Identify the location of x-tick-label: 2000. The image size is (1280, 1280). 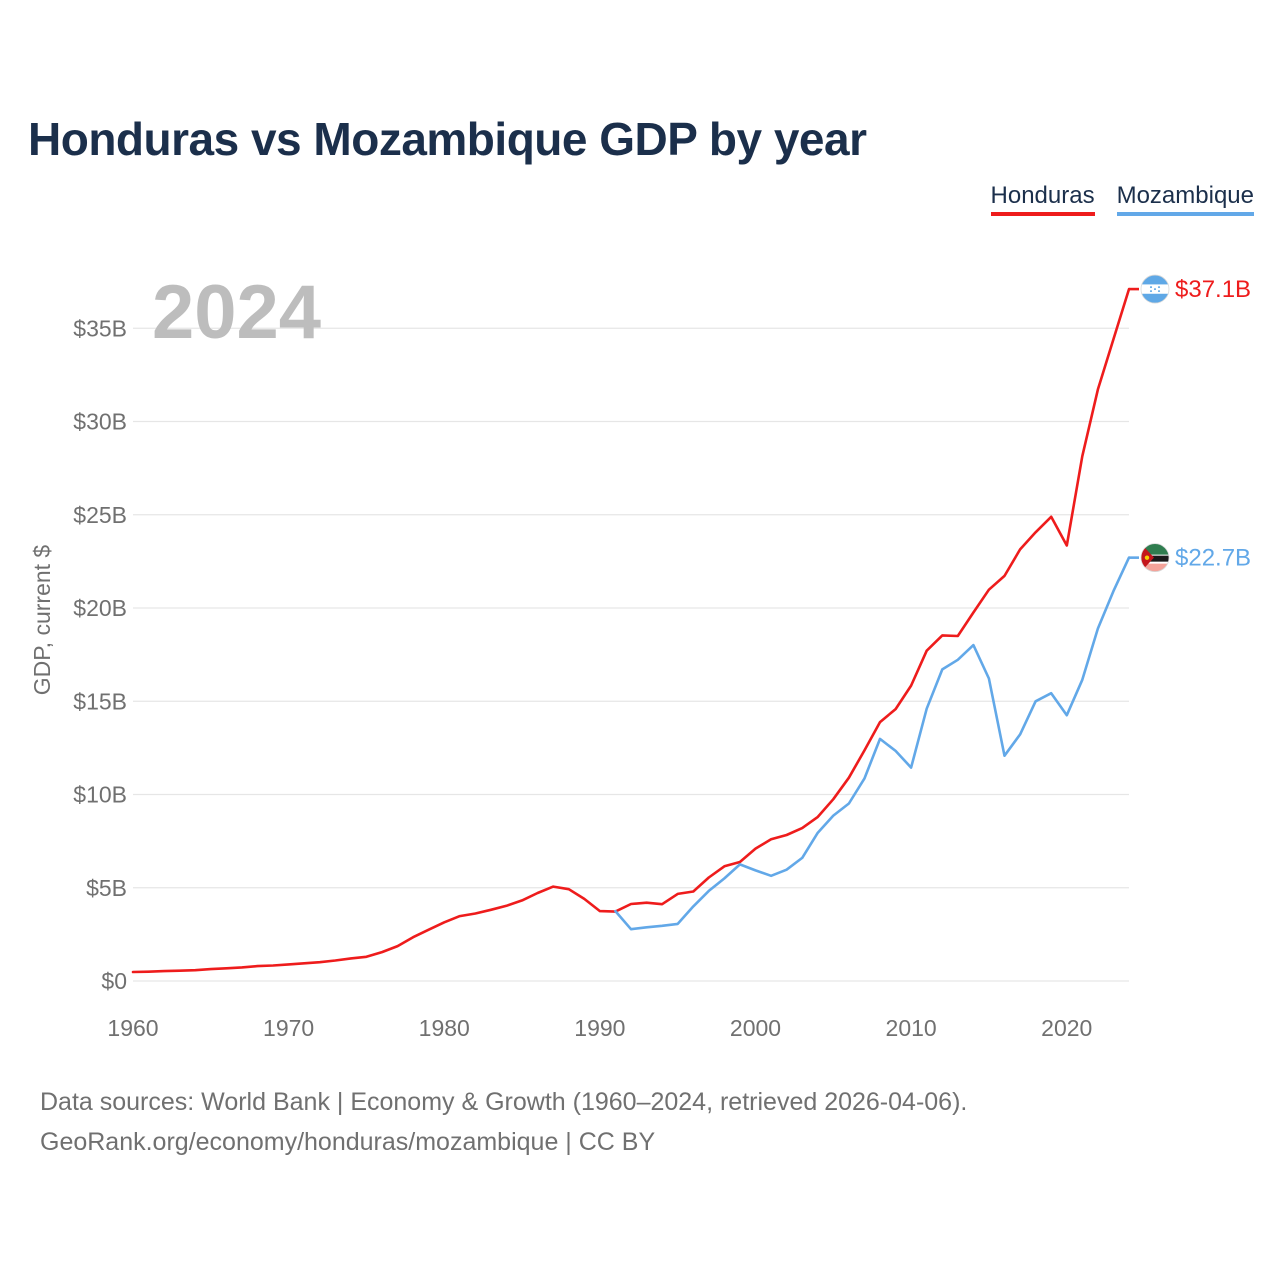
(755, 1028).